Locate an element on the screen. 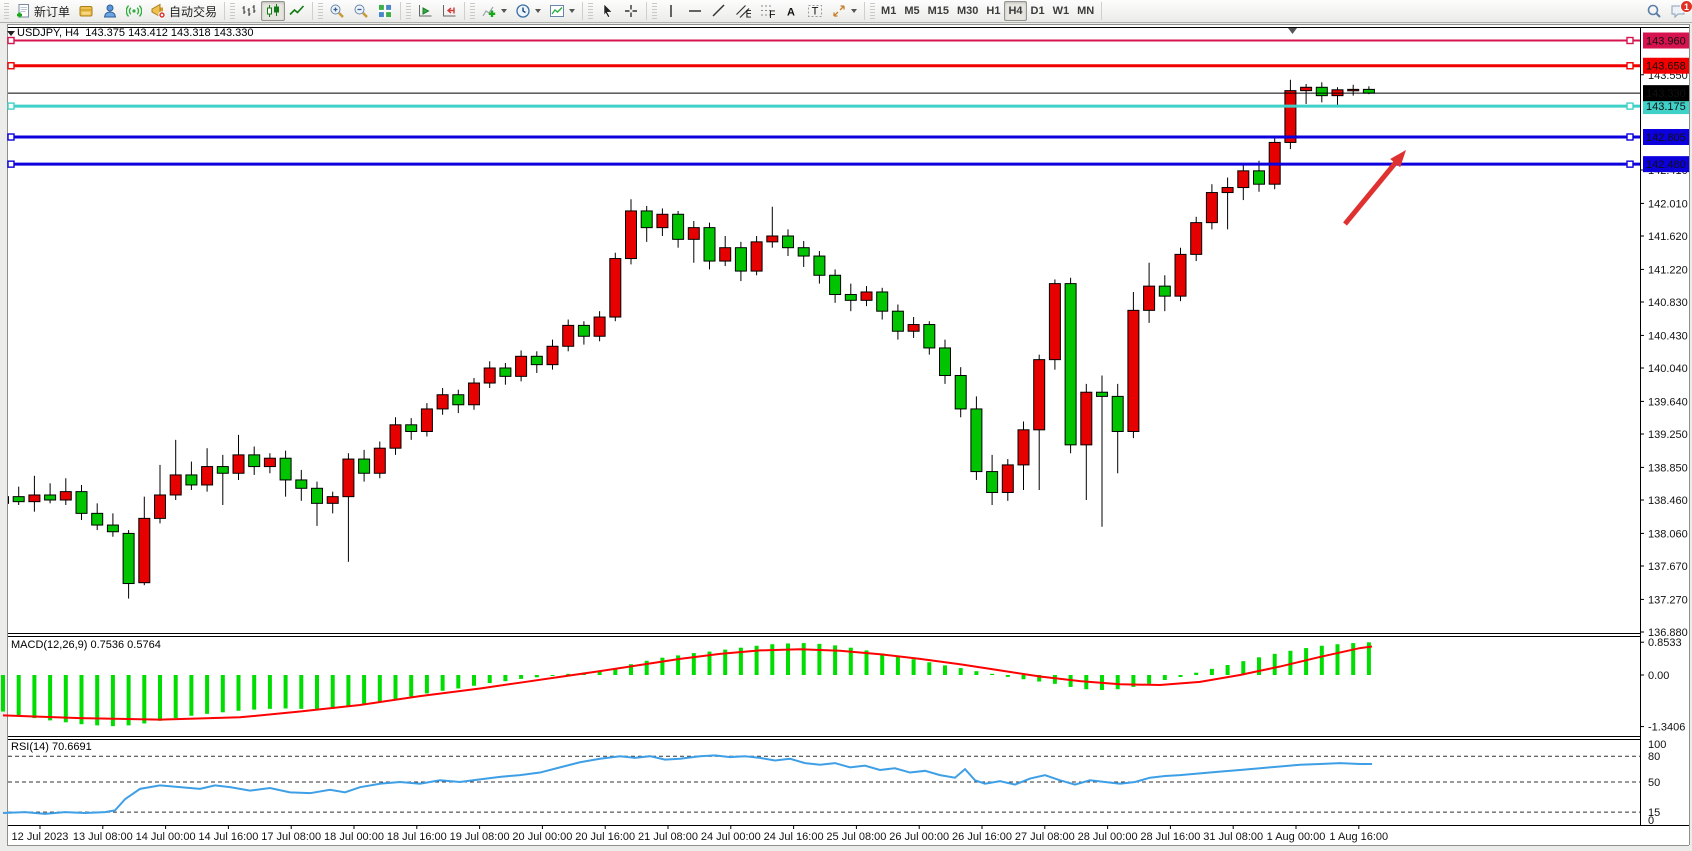 The width and height of the screenshot is (1692, 851). timeframe-h1: H1 is located at coordinates (993, 11).